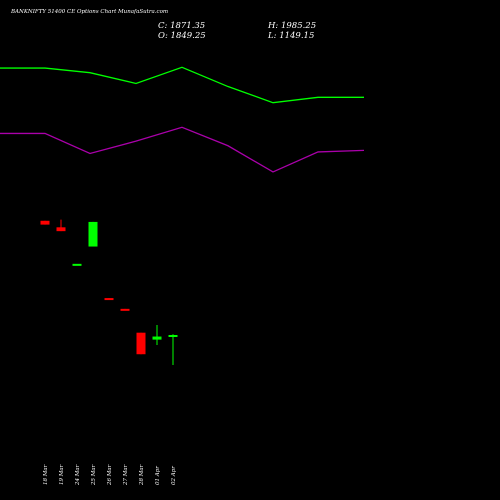 The width and height of the screenshot is (500, 500). I want to click on close-value: C: 1871.35, so click(182, 26).